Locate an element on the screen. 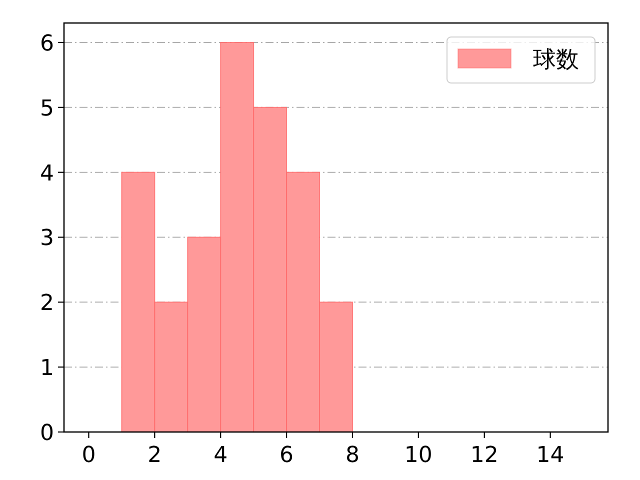 This screenshot has width=640, height=480. x-tick-label: 4 is located at coordinates (221, 455).